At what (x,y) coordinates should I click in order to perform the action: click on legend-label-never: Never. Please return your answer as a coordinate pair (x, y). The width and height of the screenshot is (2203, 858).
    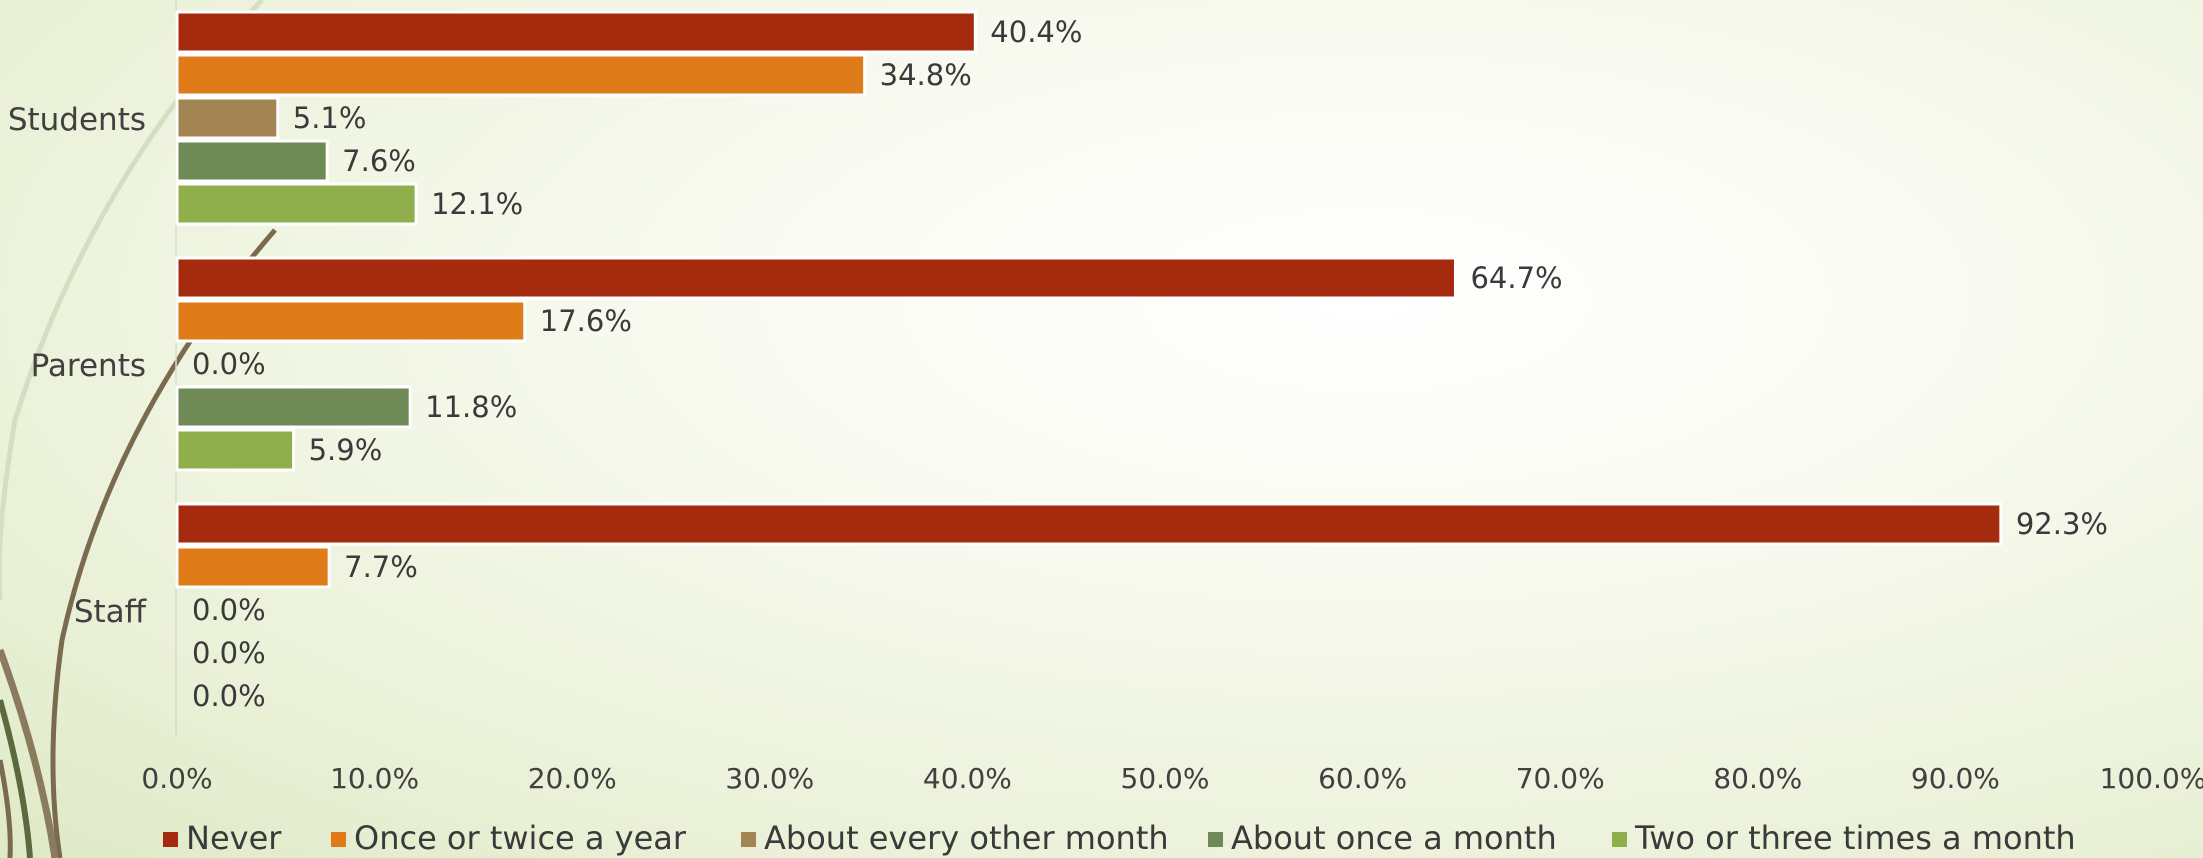
    Looking at the image, I should click on (234, 838).